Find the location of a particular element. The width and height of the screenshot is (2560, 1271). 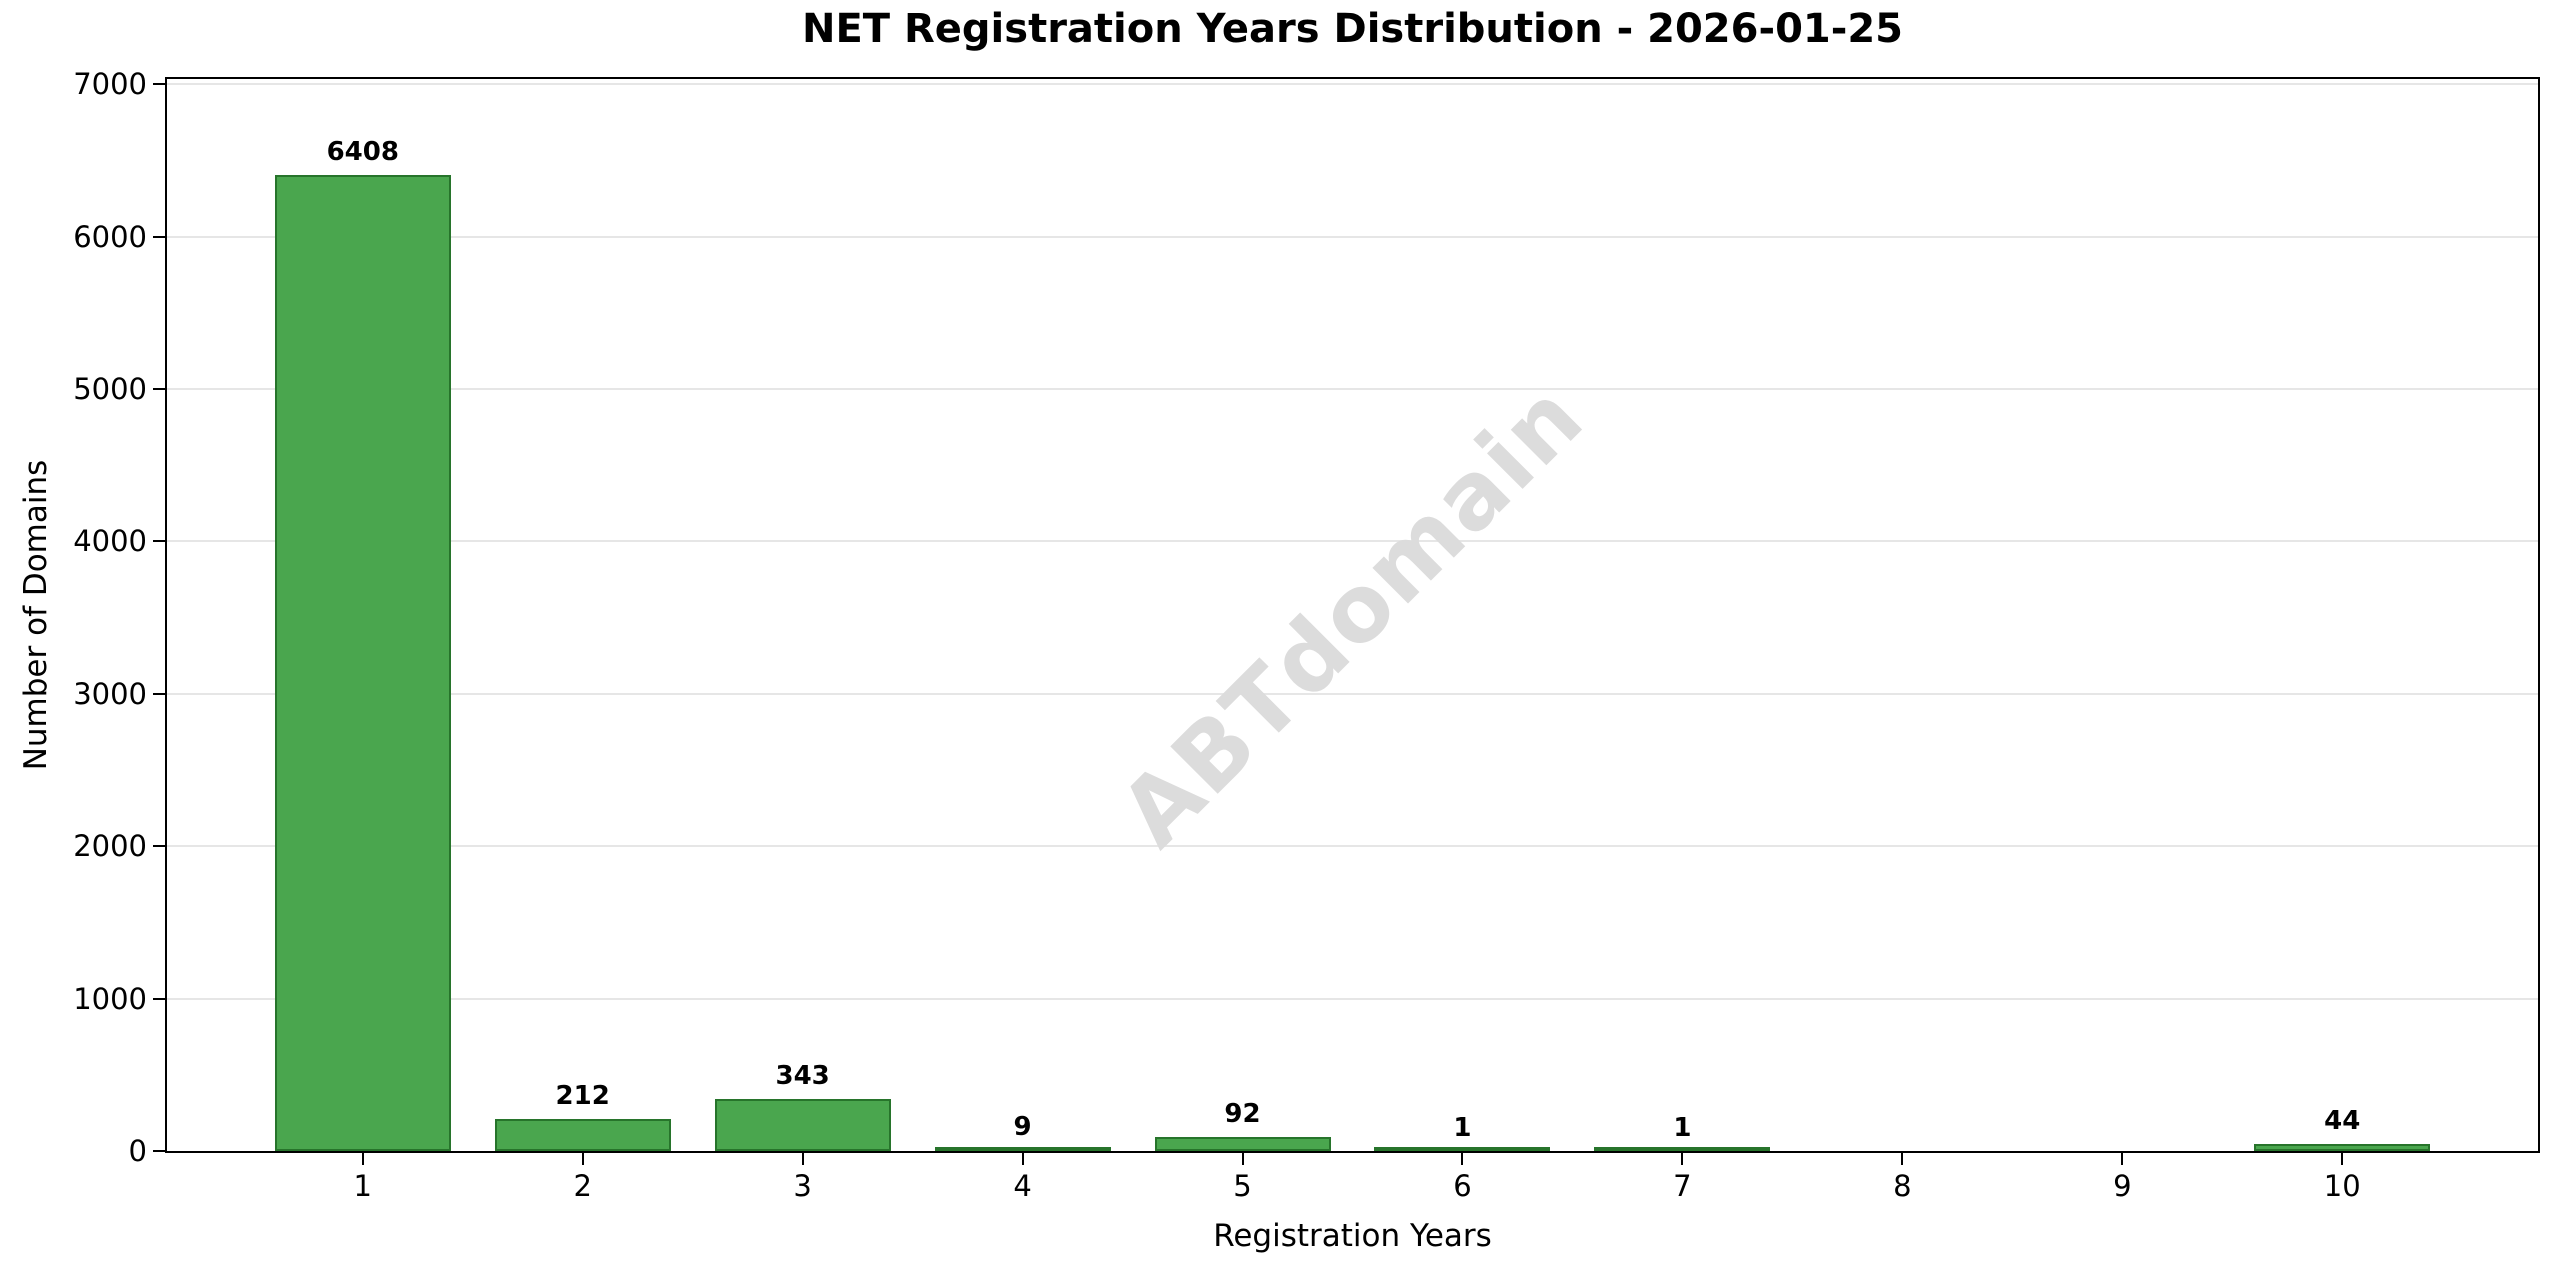

y-tick-label: 7000 is located at coordinates (110, 84).